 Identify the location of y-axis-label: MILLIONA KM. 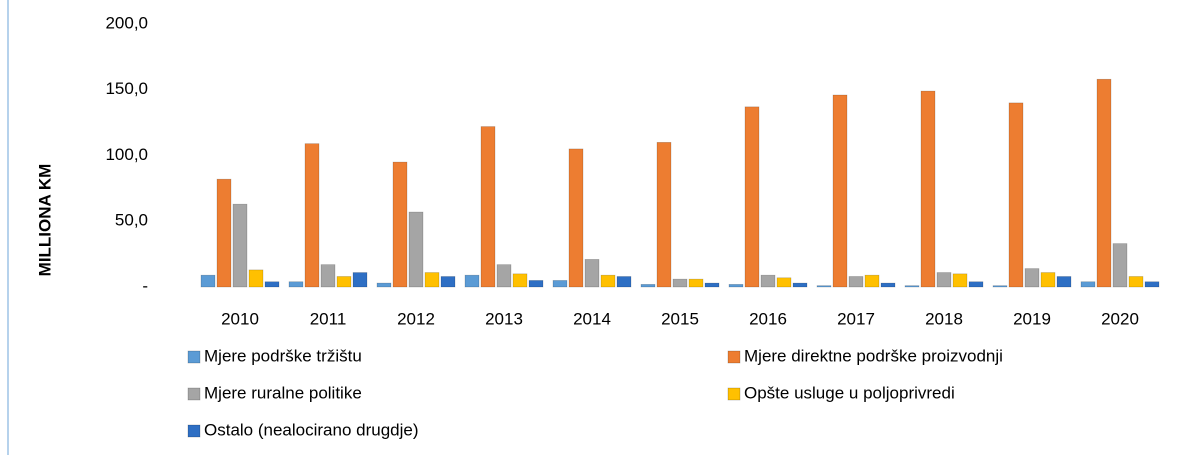
(44, 220).